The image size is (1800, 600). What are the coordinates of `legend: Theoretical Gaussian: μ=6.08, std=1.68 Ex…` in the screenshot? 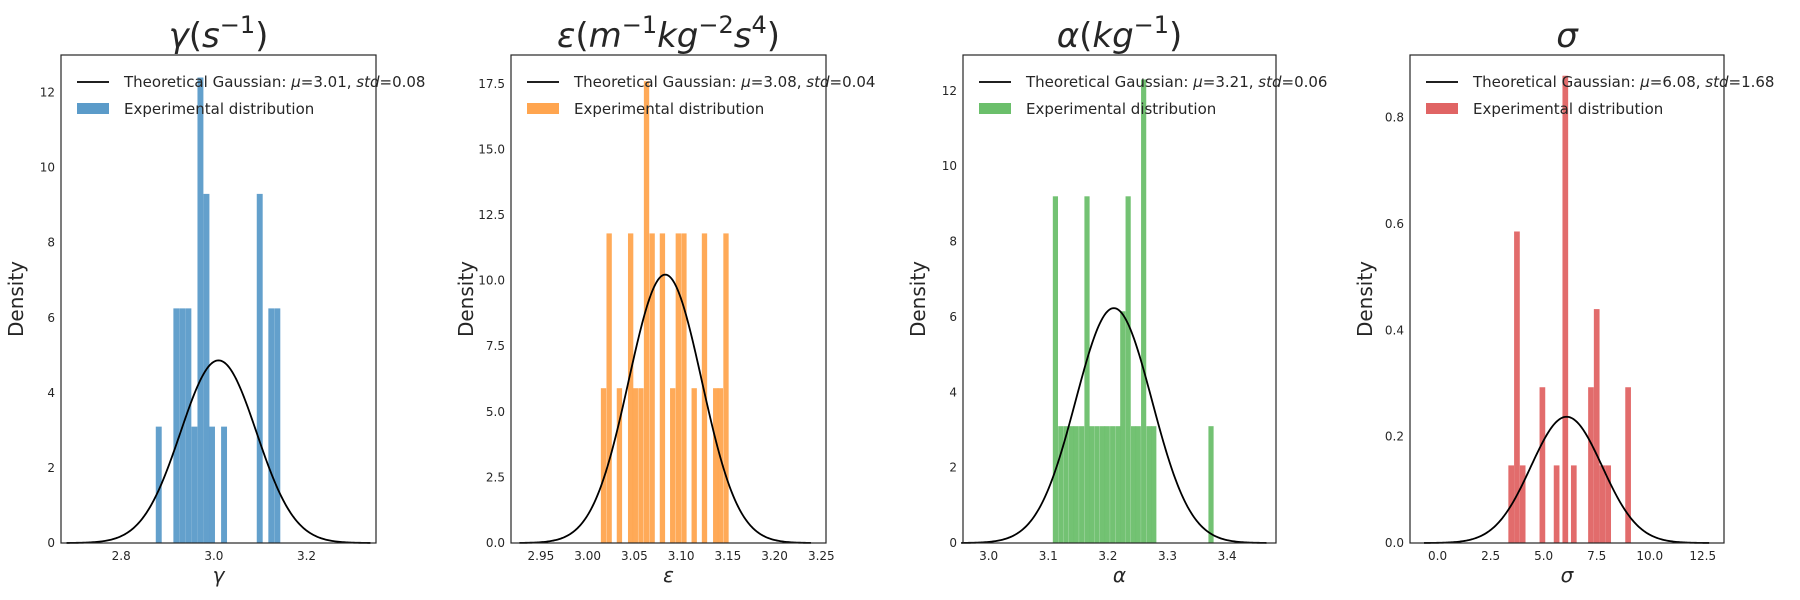 It's located at (1600, 95).